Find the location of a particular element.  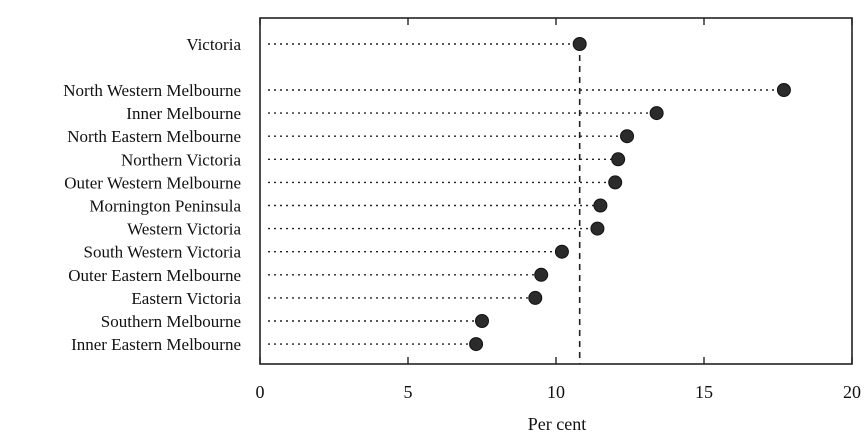

category-label: Eastern Victoria is located at coordinates (186, 298).